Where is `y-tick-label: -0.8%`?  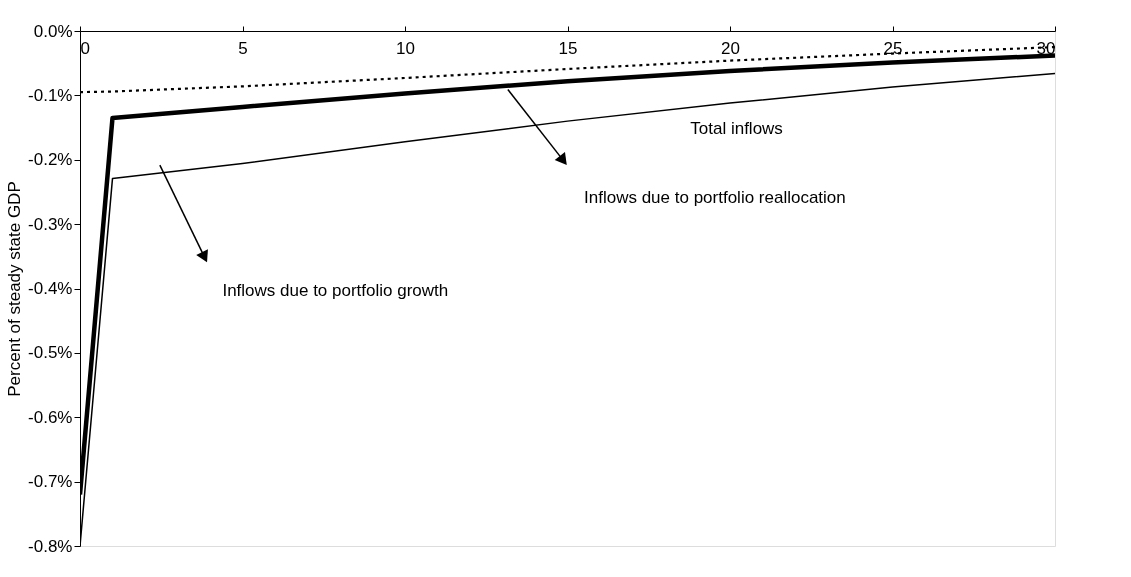 y-tick-label: -0.8% is located at coordinates (50, 546).